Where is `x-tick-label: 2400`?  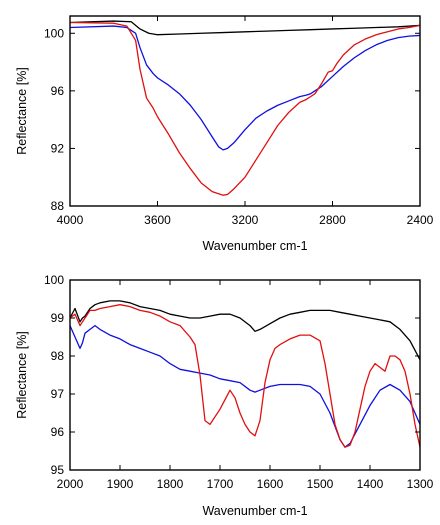
x-tick-label: 2400 is located at coordinates (420, 220).